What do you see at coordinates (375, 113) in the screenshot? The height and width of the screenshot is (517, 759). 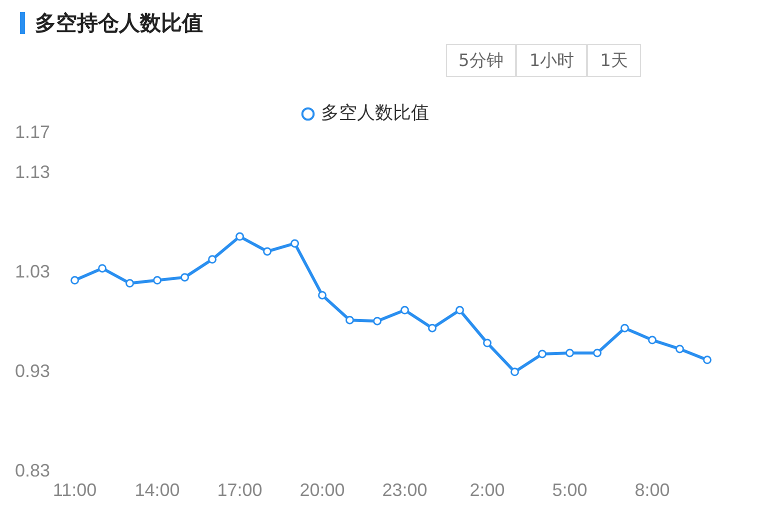 I see `legend-label: 多空人数比值` at bounding box center [375, 113].